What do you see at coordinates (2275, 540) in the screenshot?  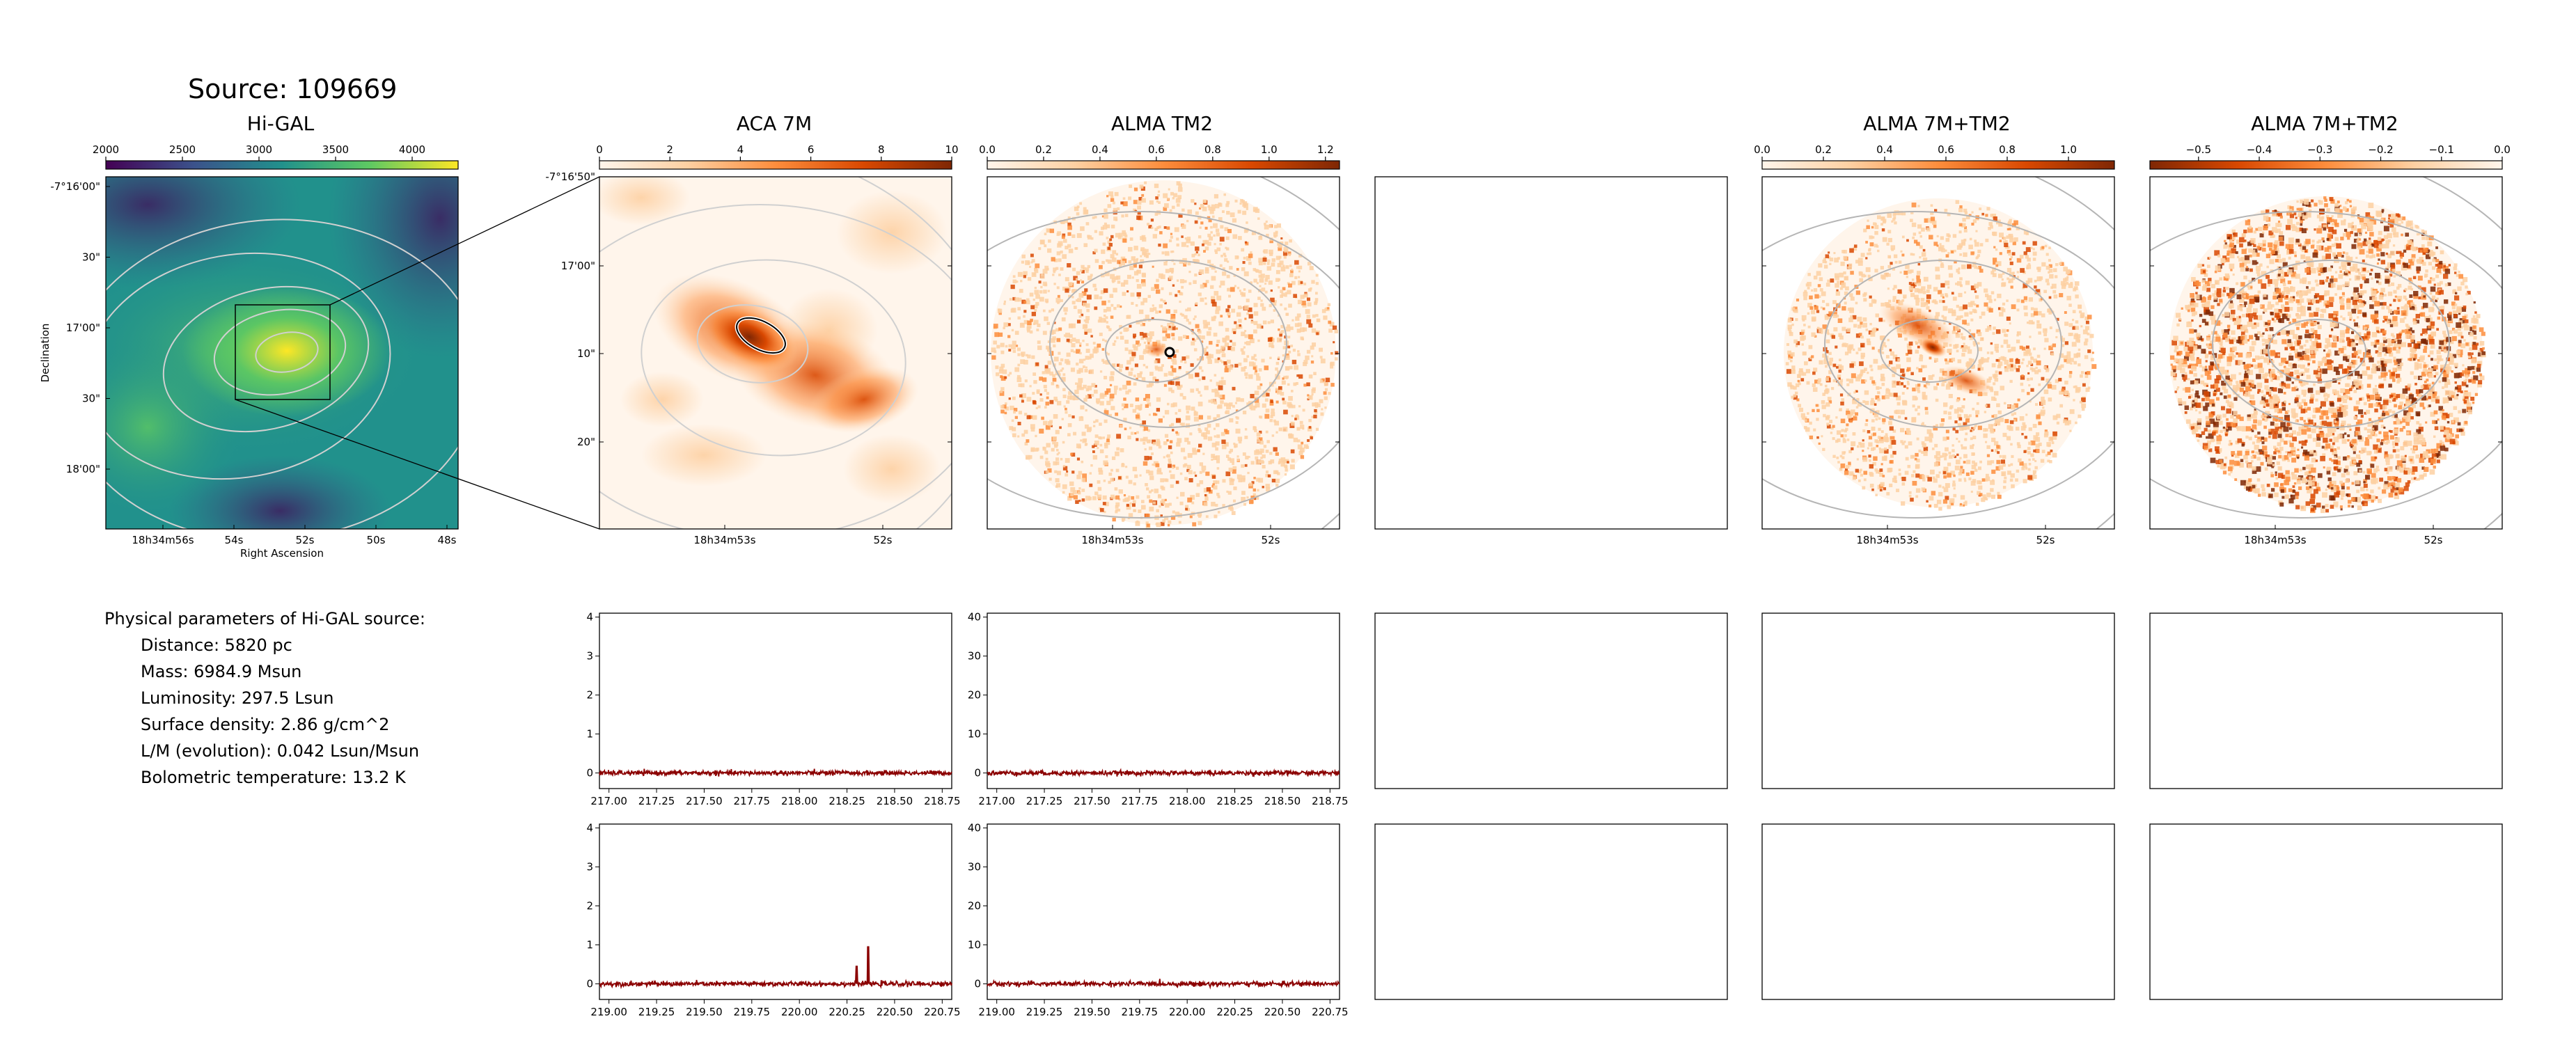 I see `combo-neg-xtick-label: 18h34m53s` at bounding box center [2275, 540].